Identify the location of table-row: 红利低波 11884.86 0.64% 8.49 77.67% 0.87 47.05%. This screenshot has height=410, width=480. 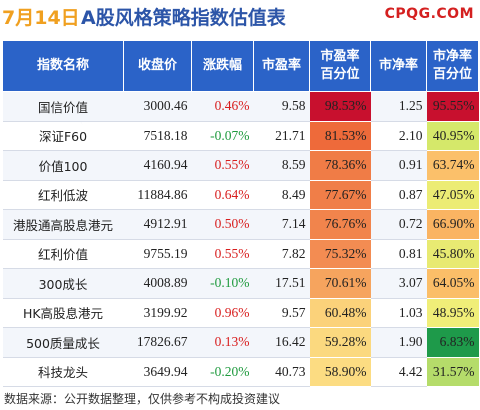
(240, 195).